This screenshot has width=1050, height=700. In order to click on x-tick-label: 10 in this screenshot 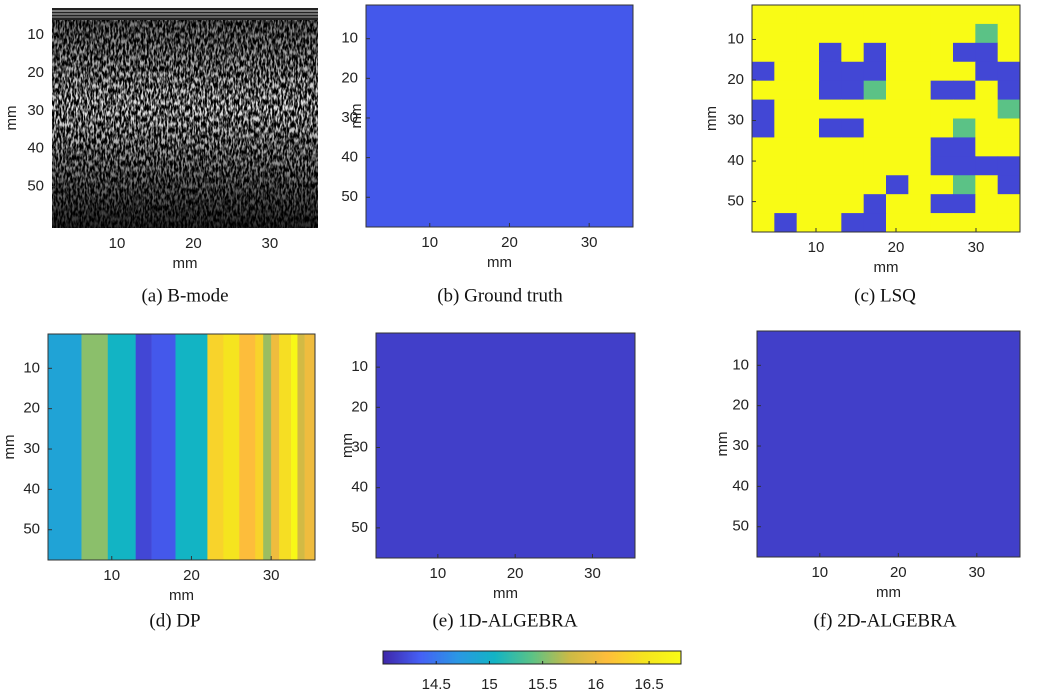, I will do `click(111, 575)`.